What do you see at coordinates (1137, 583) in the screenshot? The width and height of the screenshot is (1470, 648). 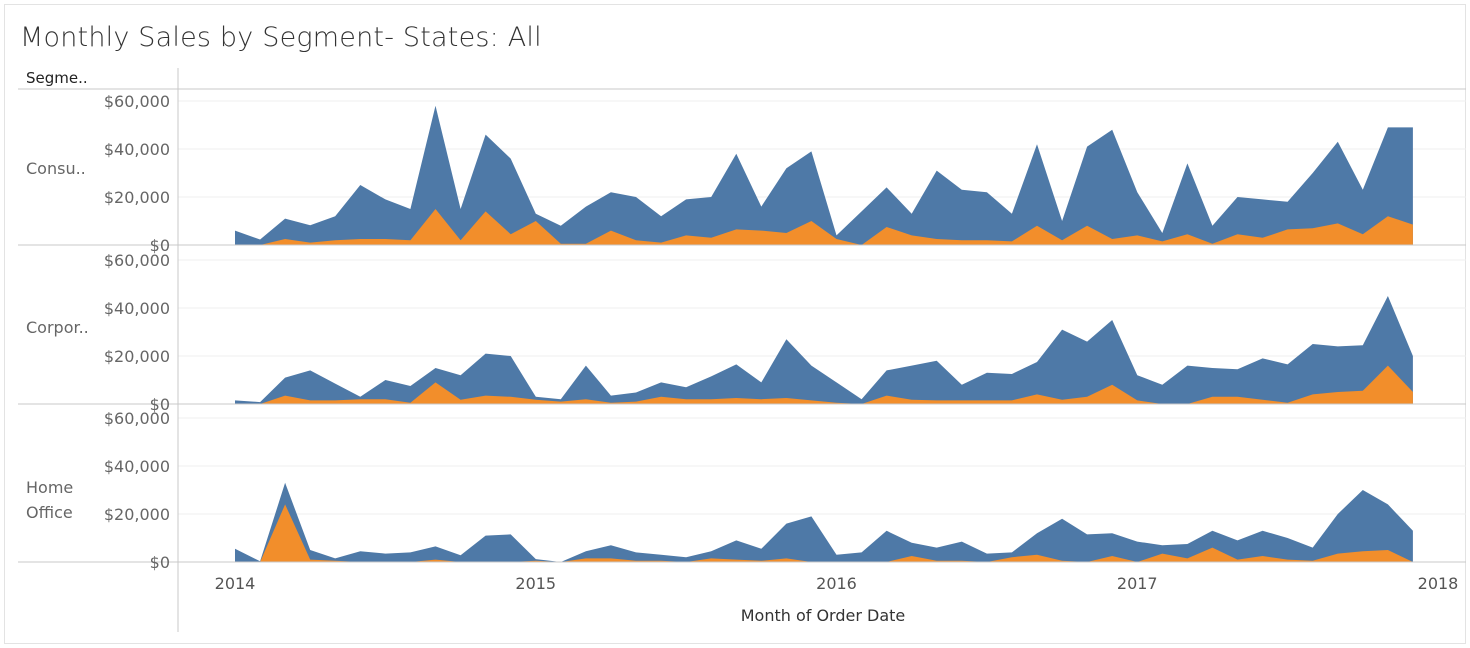 I see `x-tick-label: 2017` at bounding box center [1137, 583].